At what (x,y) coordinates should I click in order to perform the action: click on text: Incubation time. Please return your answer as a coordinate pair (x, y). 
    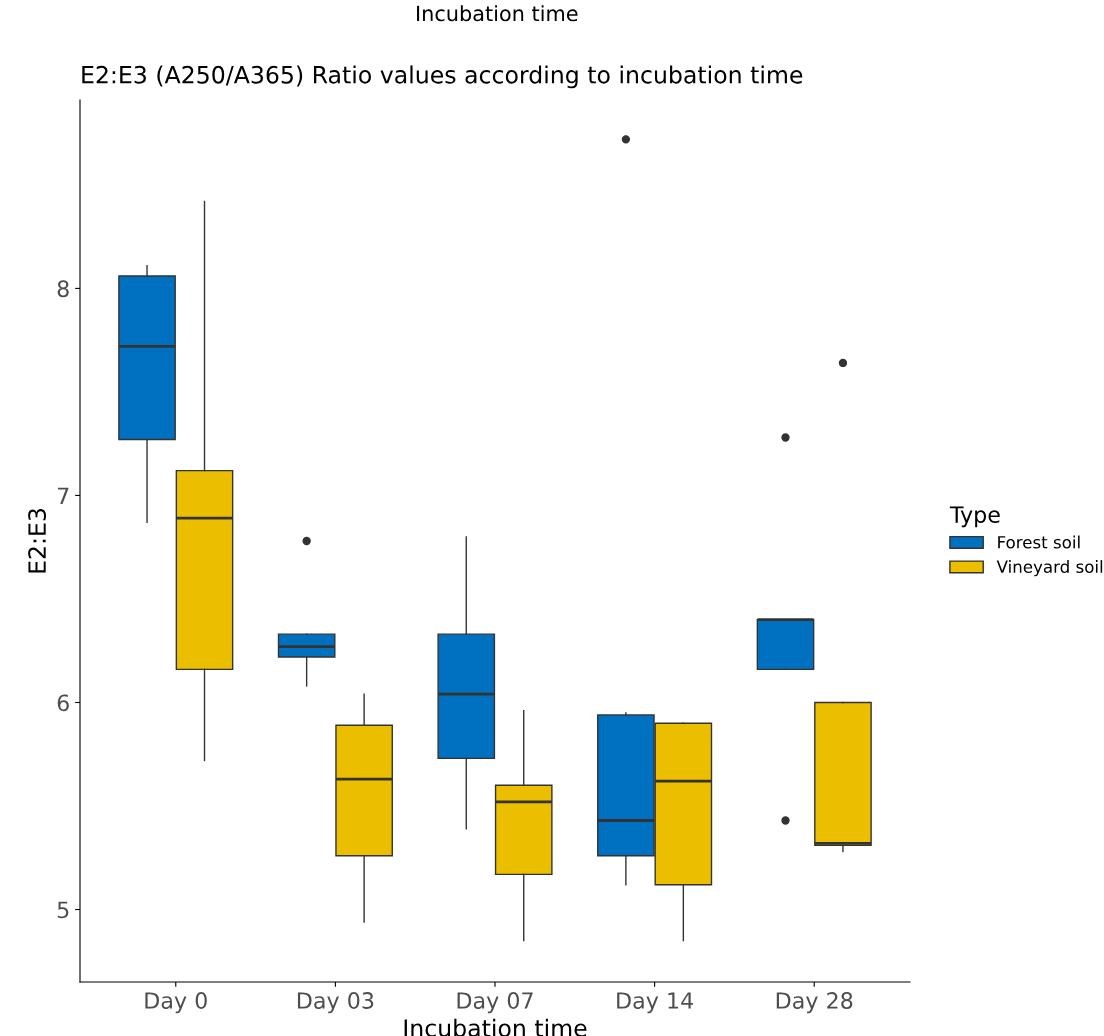
    Looking at the image, I should click on (497, 13).